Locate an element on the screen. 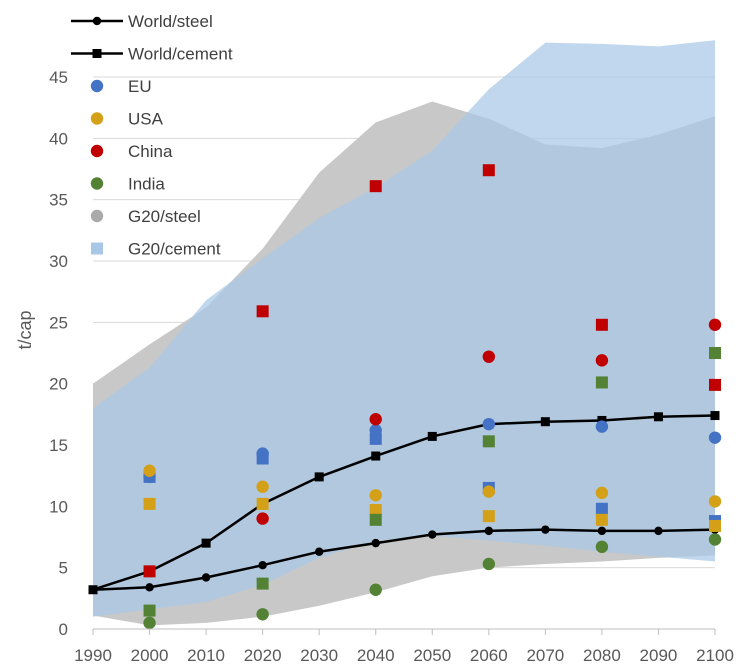 Image resolution: width=742 pixels, height=670 pixels. y-tick-label-35: 35 is located at coordinates (58, 200).